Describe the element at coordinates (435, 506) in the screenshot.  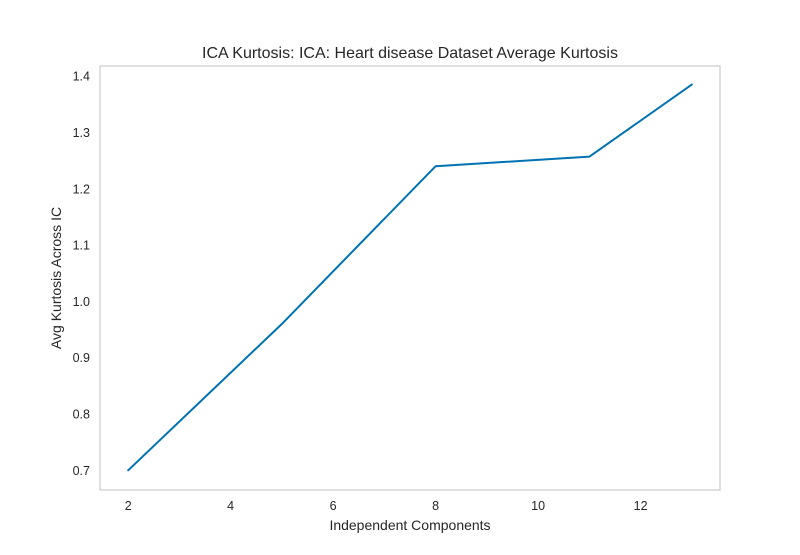
I see `x-tick-label: 8` at that location.